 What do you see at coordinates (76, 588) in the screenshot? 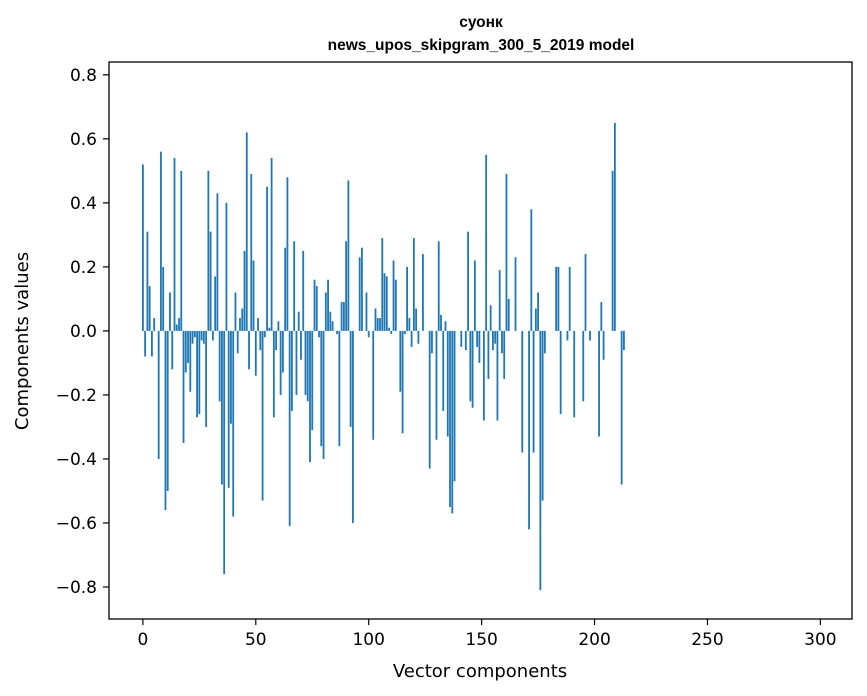
I see `y-tick-label: −0.8` at bounding box center [76, 588].